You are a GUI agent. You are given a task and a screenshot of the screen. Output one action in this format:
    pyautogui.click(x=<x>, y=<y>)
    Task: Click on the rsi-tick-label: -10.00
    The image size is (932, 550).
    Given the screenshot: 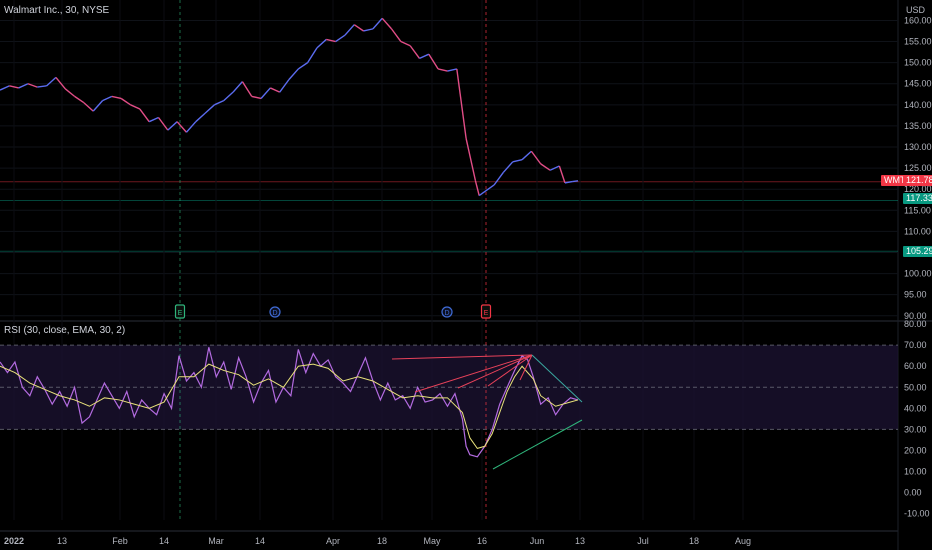 What is the action you would take?
    pyautogui.click(x=917, y=514)
    